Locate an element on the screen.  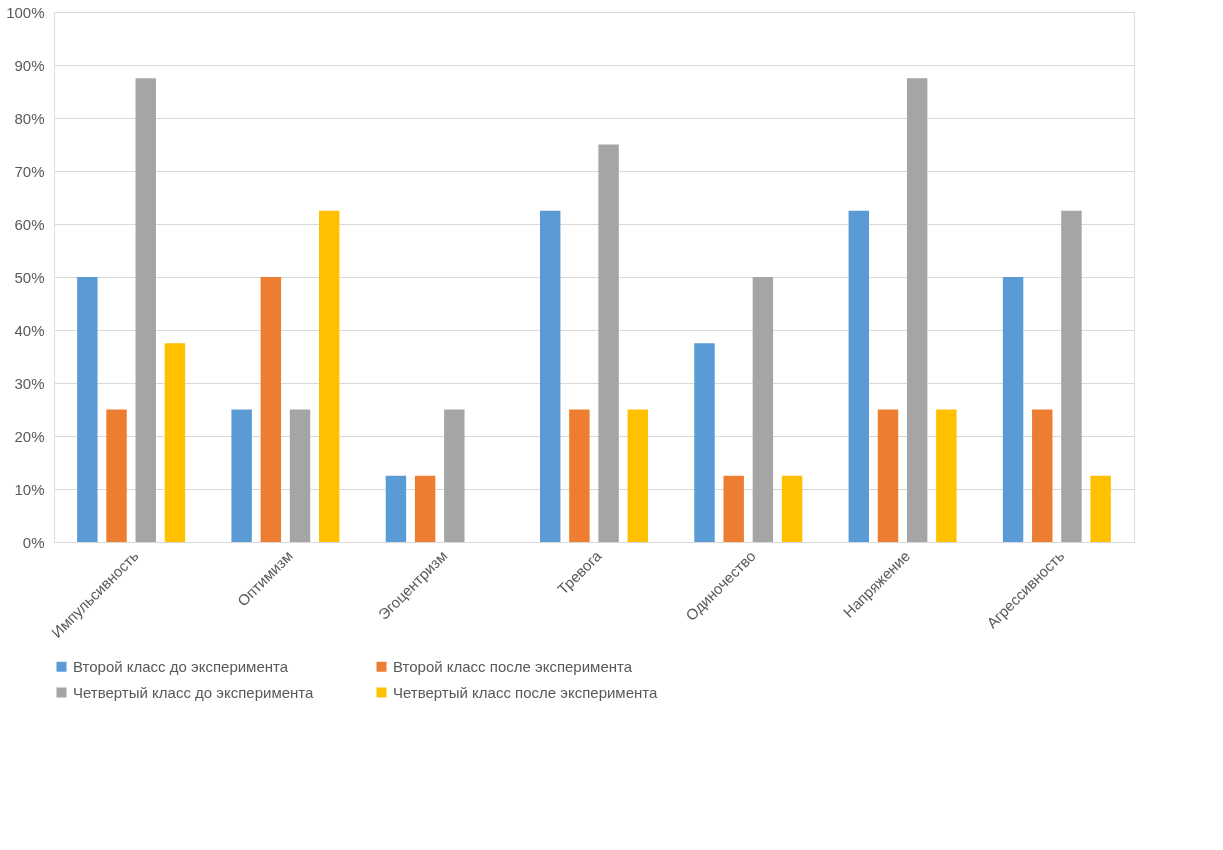
y-tick-label: 10% is located at coordinates (29, 489).